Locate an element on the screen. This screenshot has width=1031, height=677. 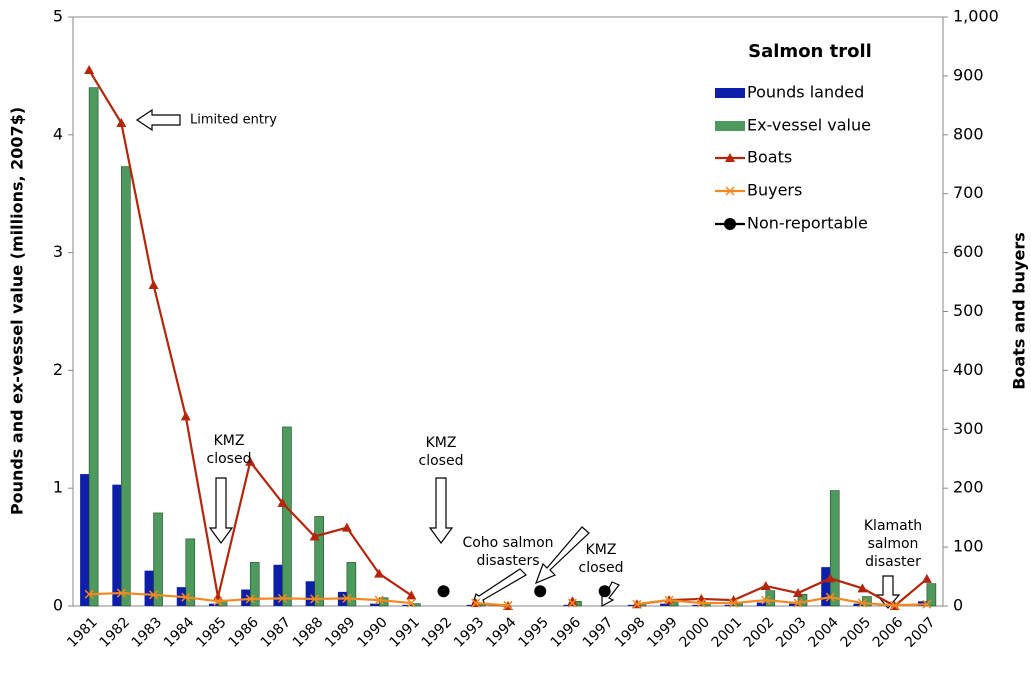
annotation: salmon is located at coordinates (893, 544).